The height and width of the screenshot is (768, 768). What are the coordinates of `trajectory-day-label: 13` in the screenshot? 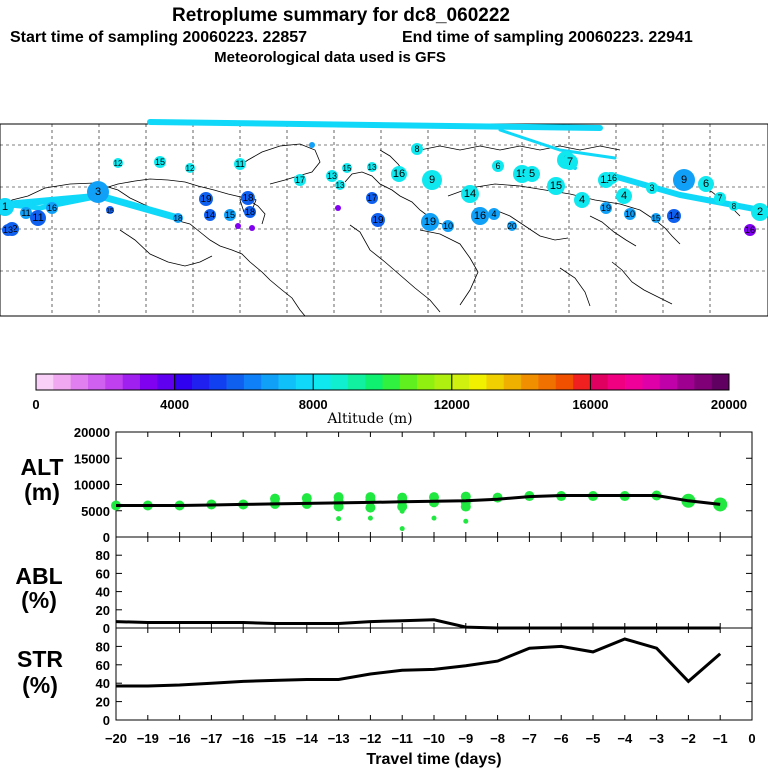 It's located at (332, 176).